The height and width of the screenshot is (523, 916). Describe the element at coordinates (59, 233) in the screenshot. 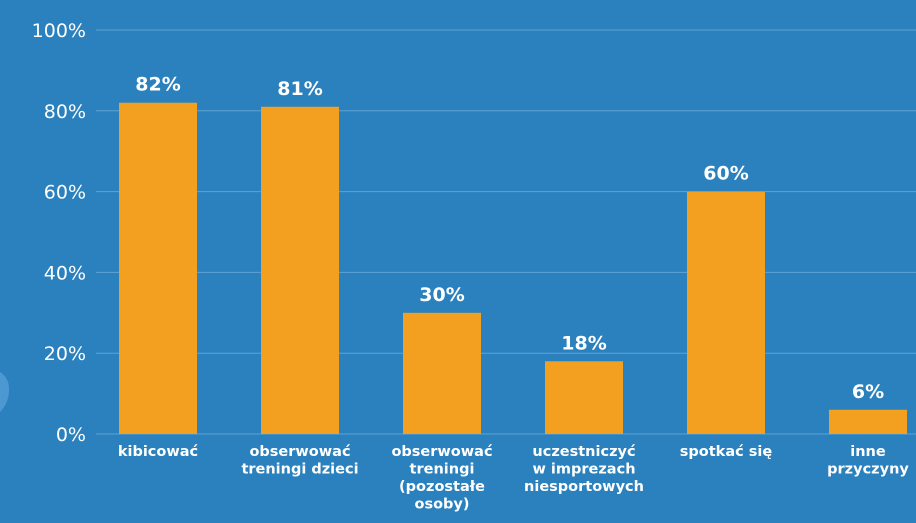

I see `y-axis-ticks: 0% 20% 40% 60% 80% 100%` at that location.